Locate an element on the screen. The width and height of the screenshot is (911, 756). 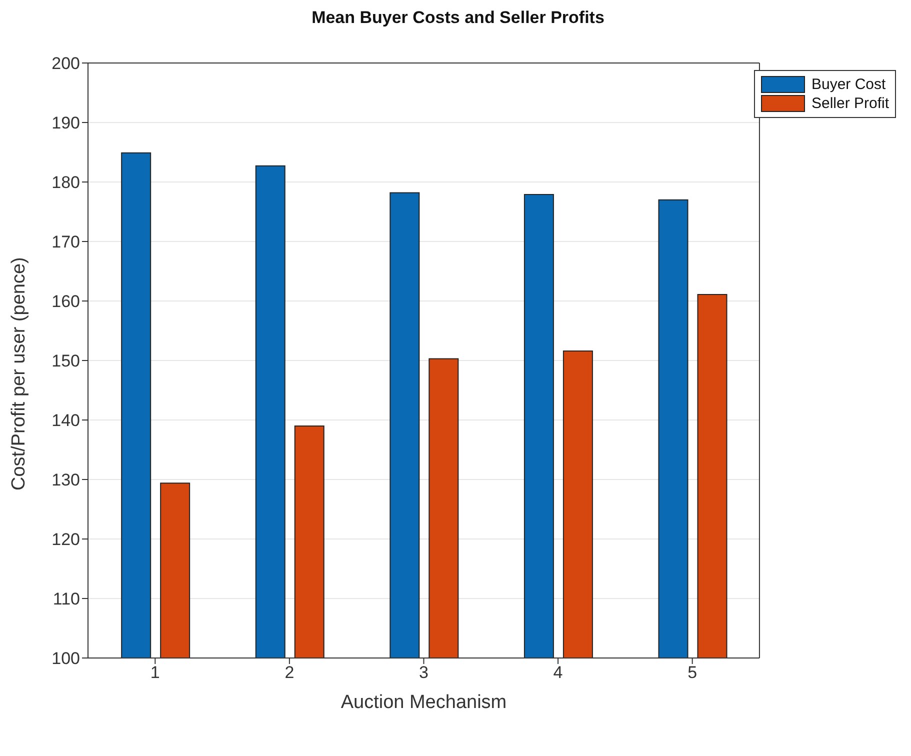
y-tick-label: 190 is located at coordinates (66, 123).